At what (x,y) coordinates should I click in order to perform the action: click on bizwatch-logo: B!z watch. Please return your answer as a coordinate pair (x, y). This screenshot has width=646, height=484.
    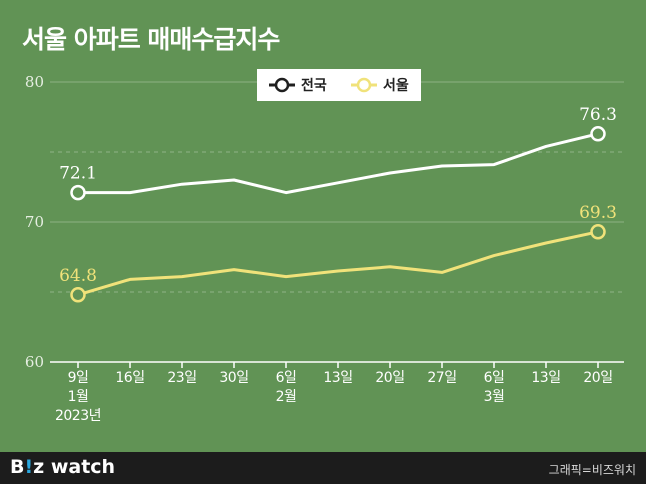
    Looking at the image, I should click on (63, 467).